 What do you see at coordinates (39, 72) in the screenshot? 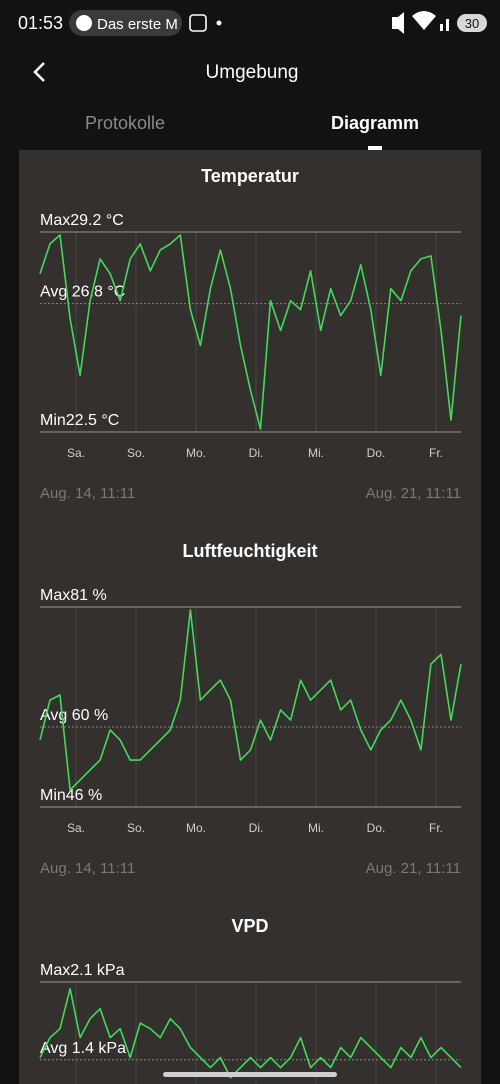
I see `back-button` at bounding box center [39, 72].